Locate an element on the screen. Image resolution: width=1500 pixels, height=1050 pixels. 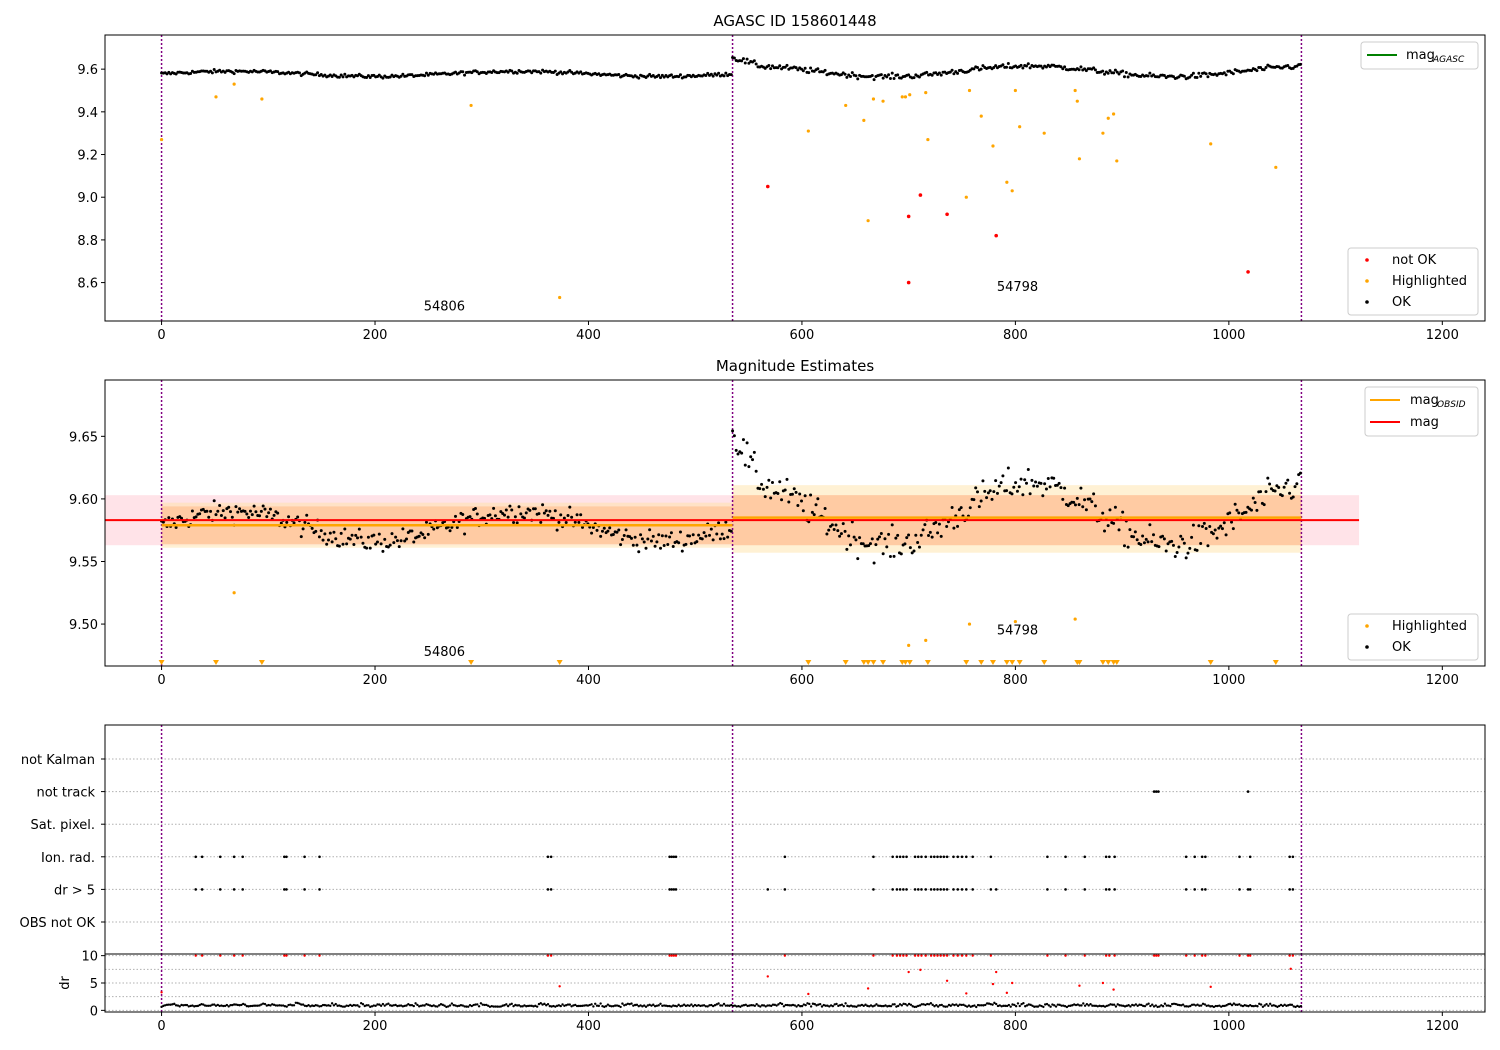
flag-category-label: OBS not OK is located at coordinates (58, 923).